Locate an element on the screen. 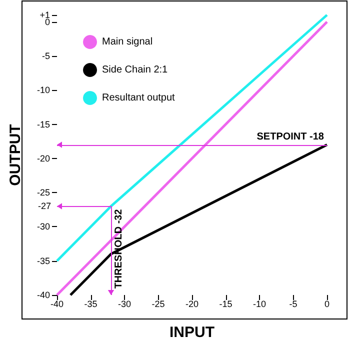 Image resolution: width=349 pixels, height=345 pixels. legend-label: Main signal is located at coordinates (127, 42).